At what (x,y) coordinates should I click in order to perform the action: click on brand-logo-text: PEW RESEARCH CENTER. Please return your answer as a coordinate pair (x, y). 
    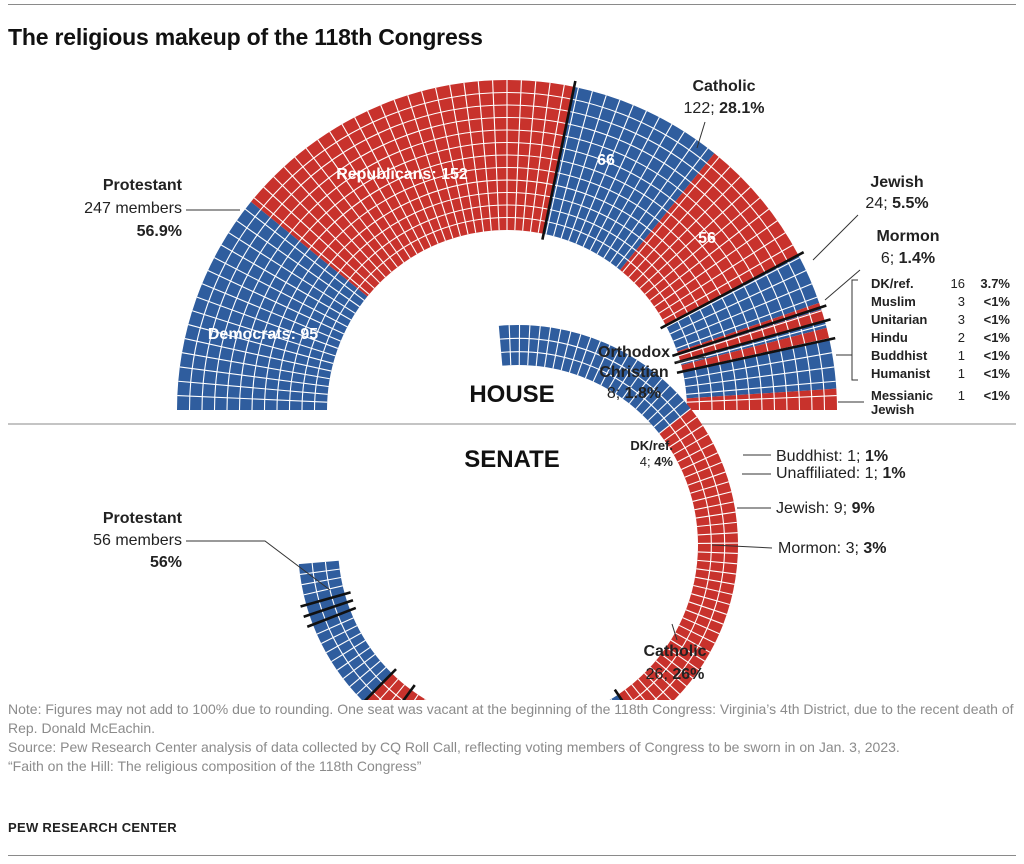
    Looking at the image, I should click on (92, 827).